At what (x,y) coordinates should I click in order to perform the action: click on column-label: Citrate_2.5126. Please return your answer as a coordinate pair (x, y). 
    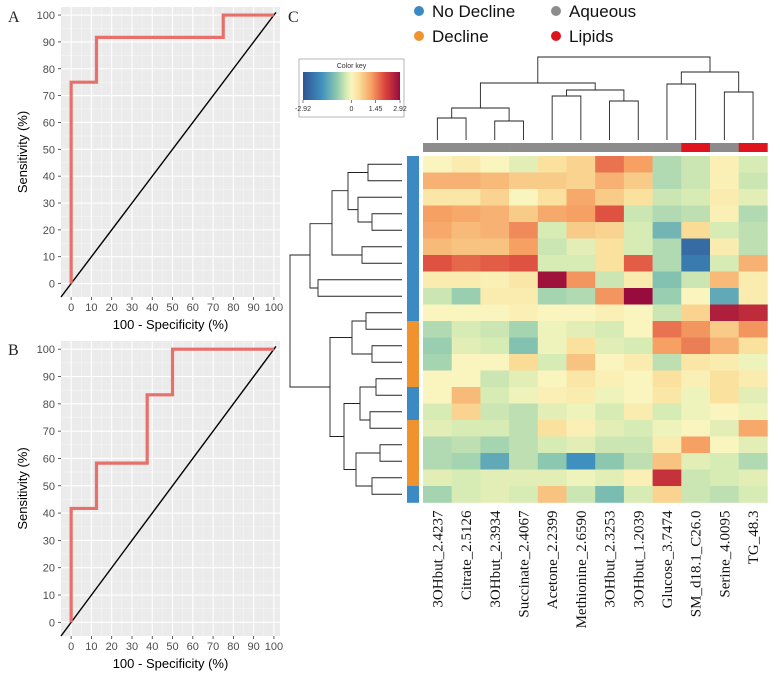
    Looking at the image, I should click on (467, 555).